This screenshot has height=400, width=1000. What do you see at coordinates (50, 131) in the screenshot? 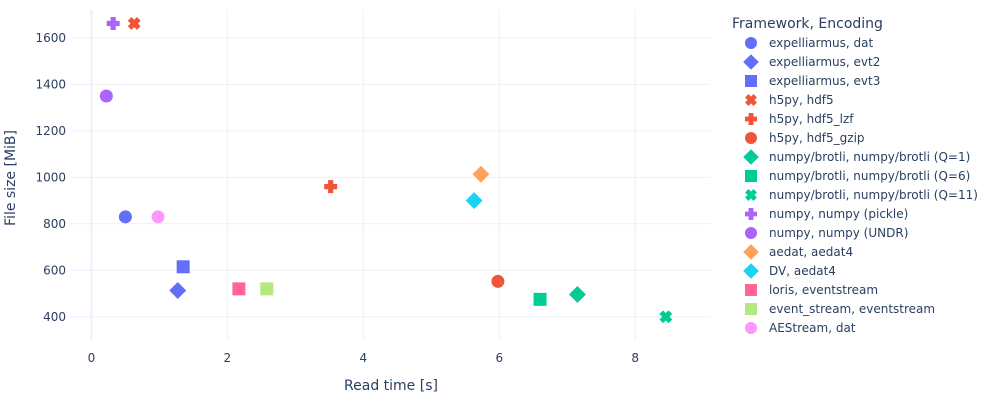
I see `y-tick-label: 1200` at bounding box center [50, 131].